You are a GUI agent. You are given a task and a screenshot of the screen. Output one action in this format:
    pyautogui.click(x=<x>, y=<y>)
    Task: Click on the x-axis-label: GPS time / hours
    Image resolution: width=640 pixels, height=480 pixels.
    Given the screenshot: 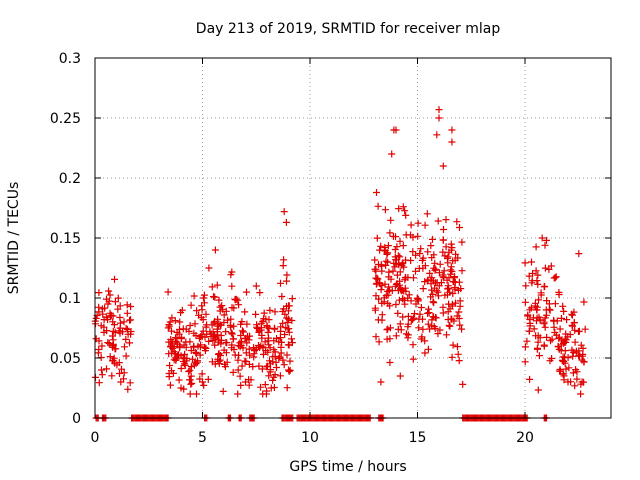 What is the action you would take?
    pyautogui.click(x=347, y=467)
    